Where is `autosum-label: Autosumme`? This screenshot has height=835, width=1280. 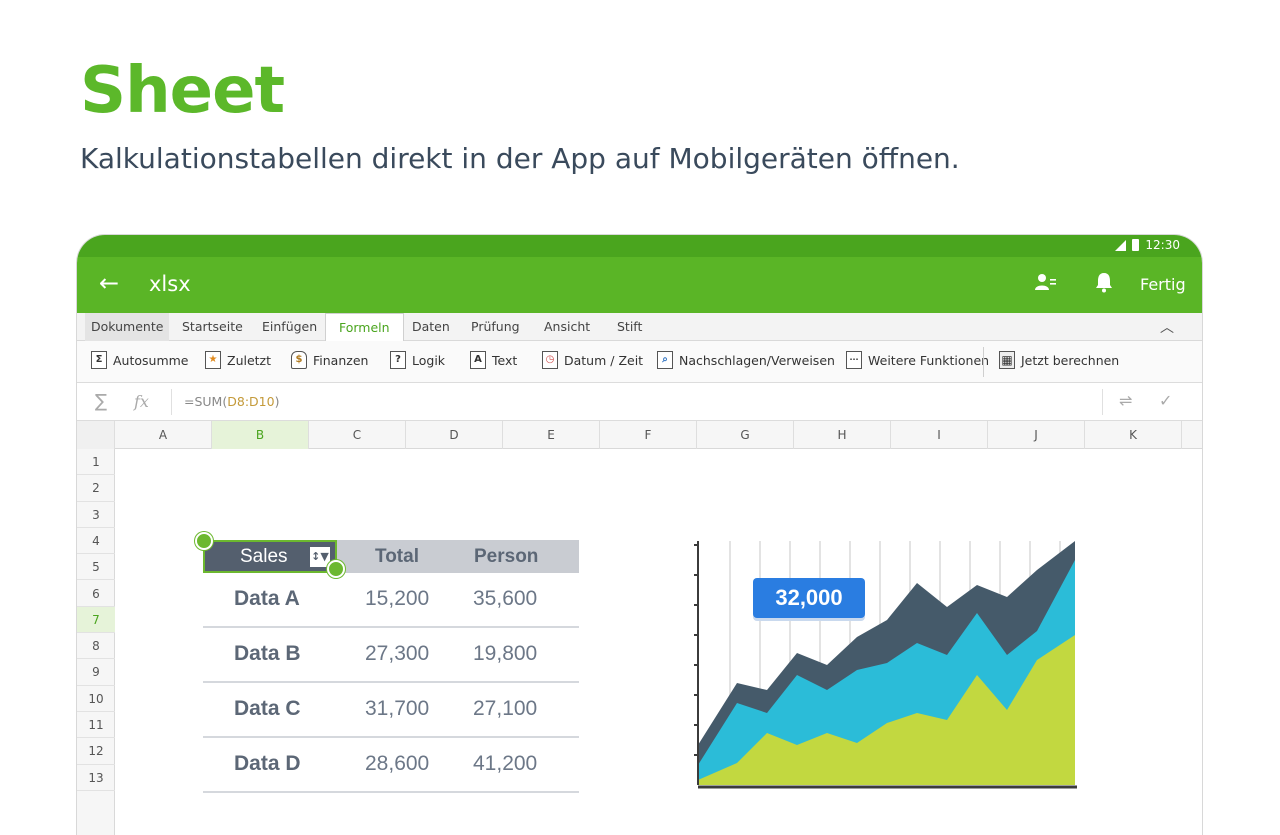
autosum-label: Autosumme is located at coordinates (151, 360).